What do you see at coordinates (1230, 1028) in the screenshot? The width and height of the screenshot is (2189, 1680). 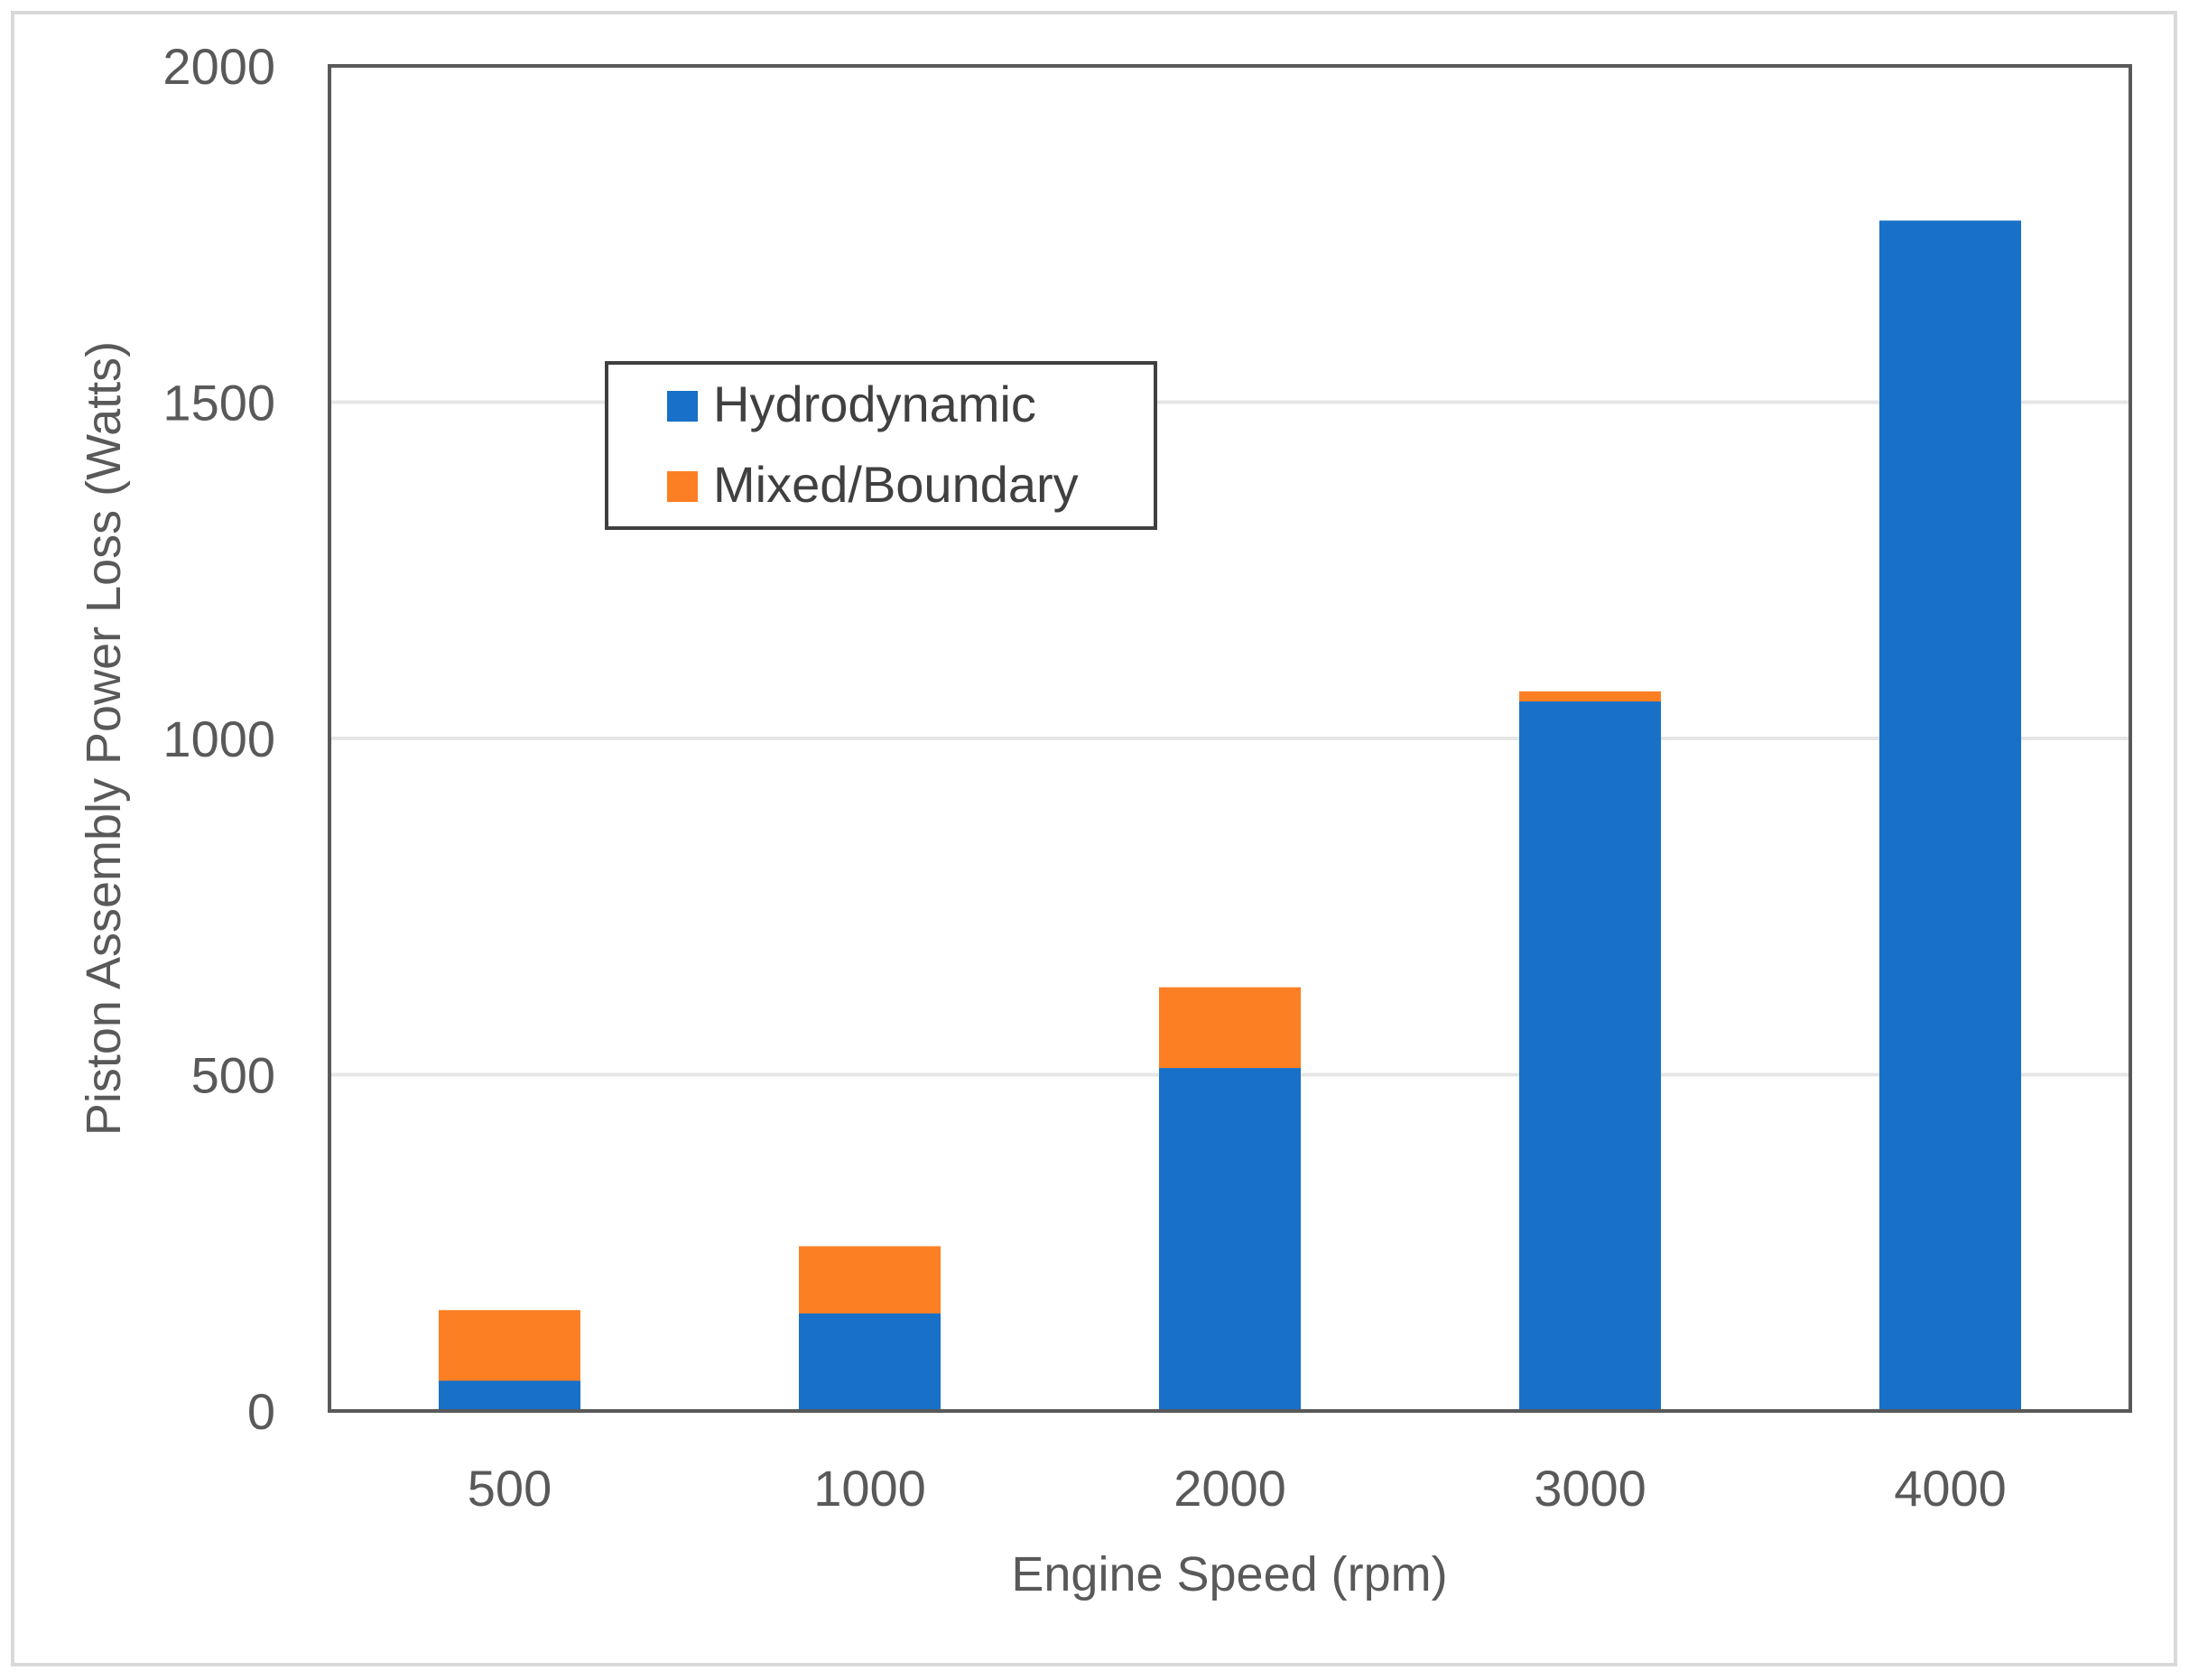 I see `bar-mixed-boundary-2000` at bounding box center [1230, 1028].